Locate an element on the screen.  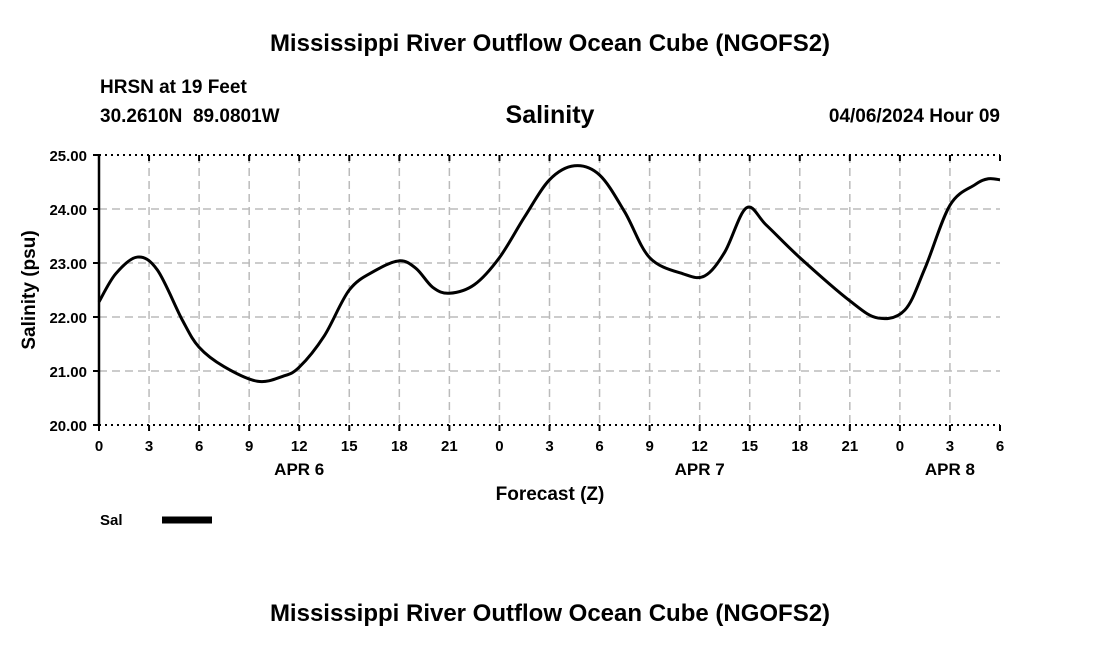
legend-label: Sal is located at coordinates (111, 520).